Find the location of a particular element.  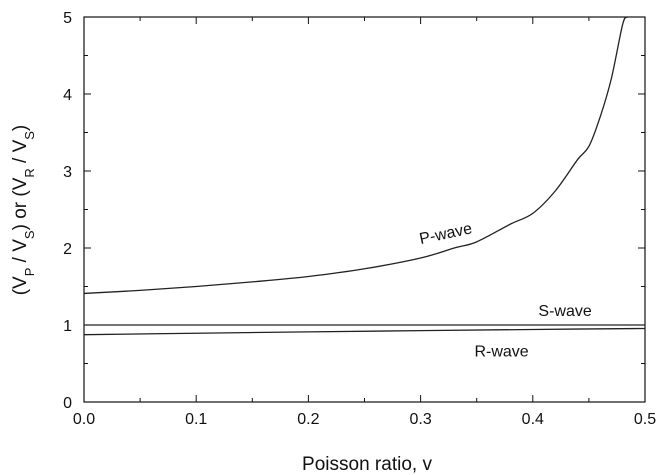

series-label-r-wave: R-wave is located at coordinates (501, 352).